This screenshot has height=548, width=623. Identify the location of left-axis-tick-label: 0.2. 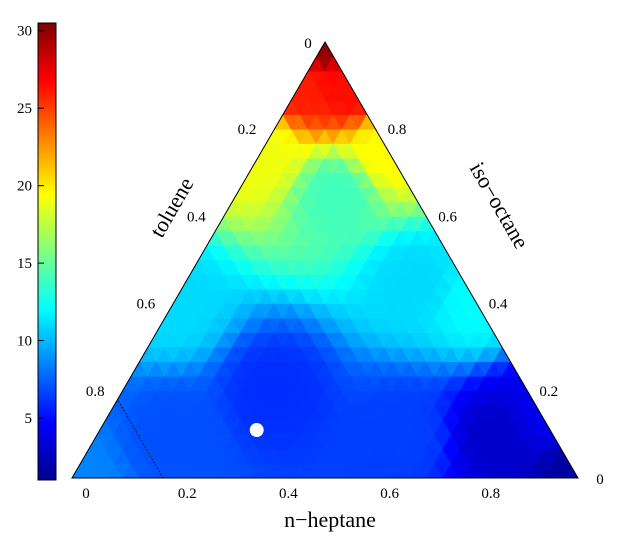
(247, 130).